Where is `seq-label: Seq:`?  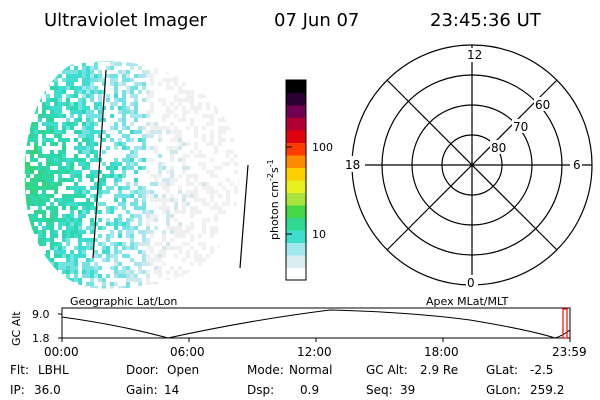 seq-label: Seq: is located at coordinates (379, 390).